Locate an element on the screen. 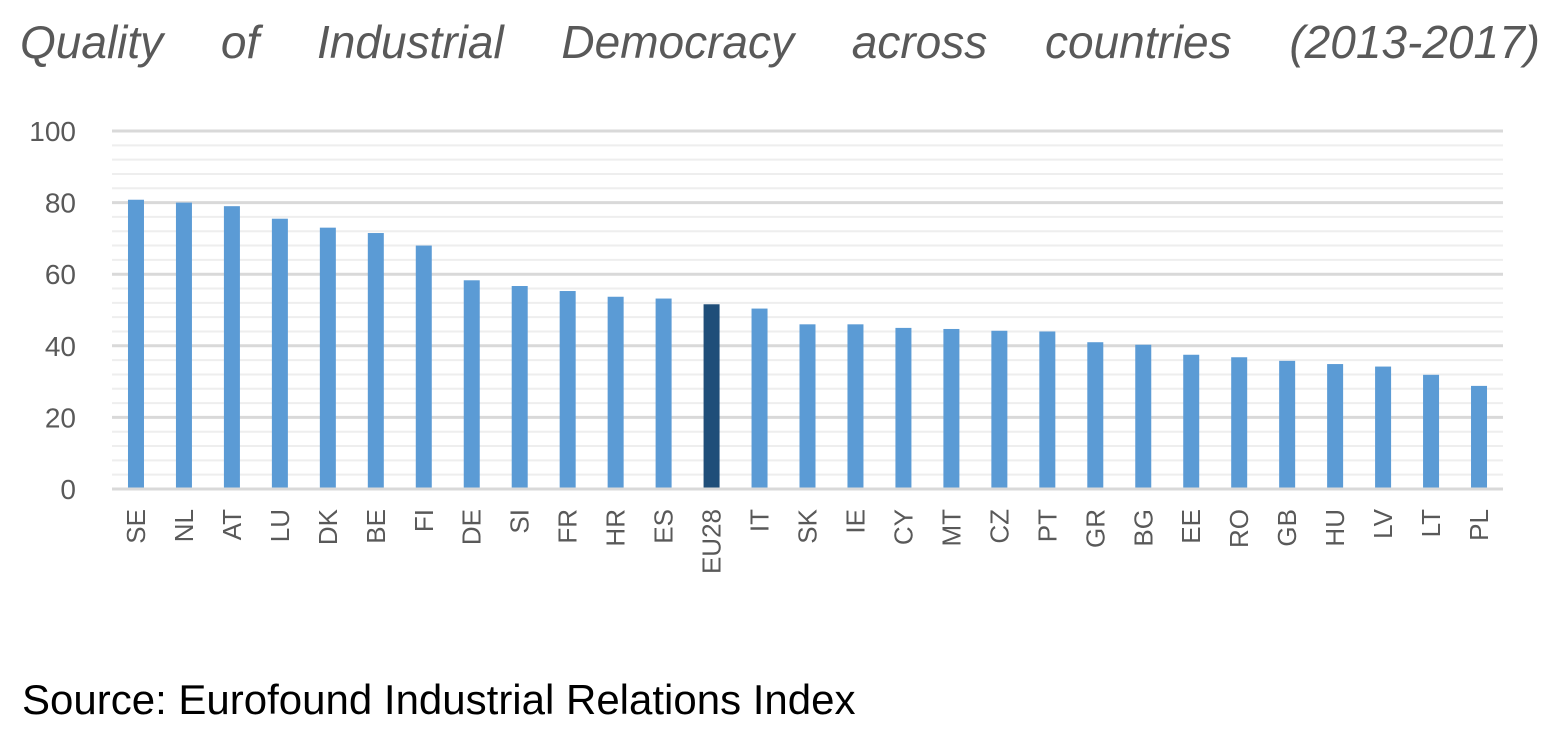  bar-sk is located at coordinates (807, 406).